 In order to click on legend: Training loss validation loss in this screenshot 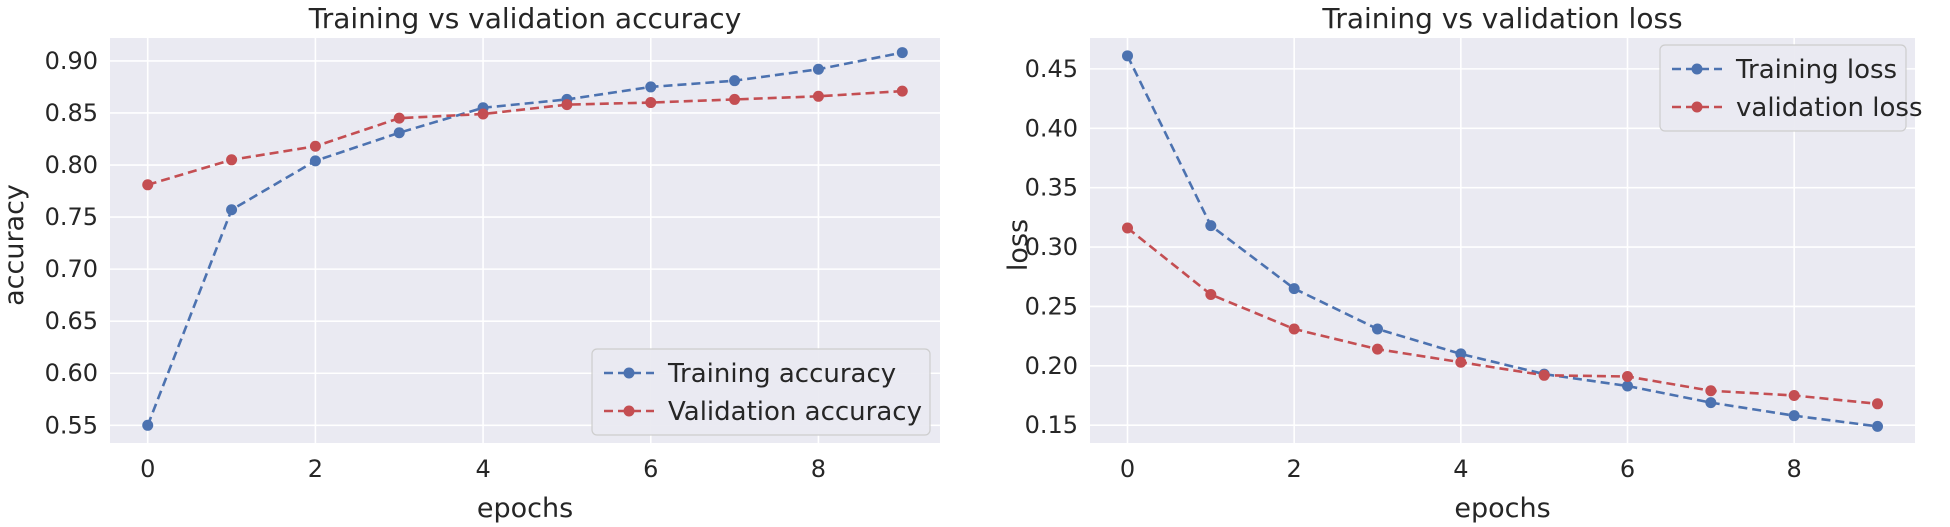, I will do `click(1791, 88)`.